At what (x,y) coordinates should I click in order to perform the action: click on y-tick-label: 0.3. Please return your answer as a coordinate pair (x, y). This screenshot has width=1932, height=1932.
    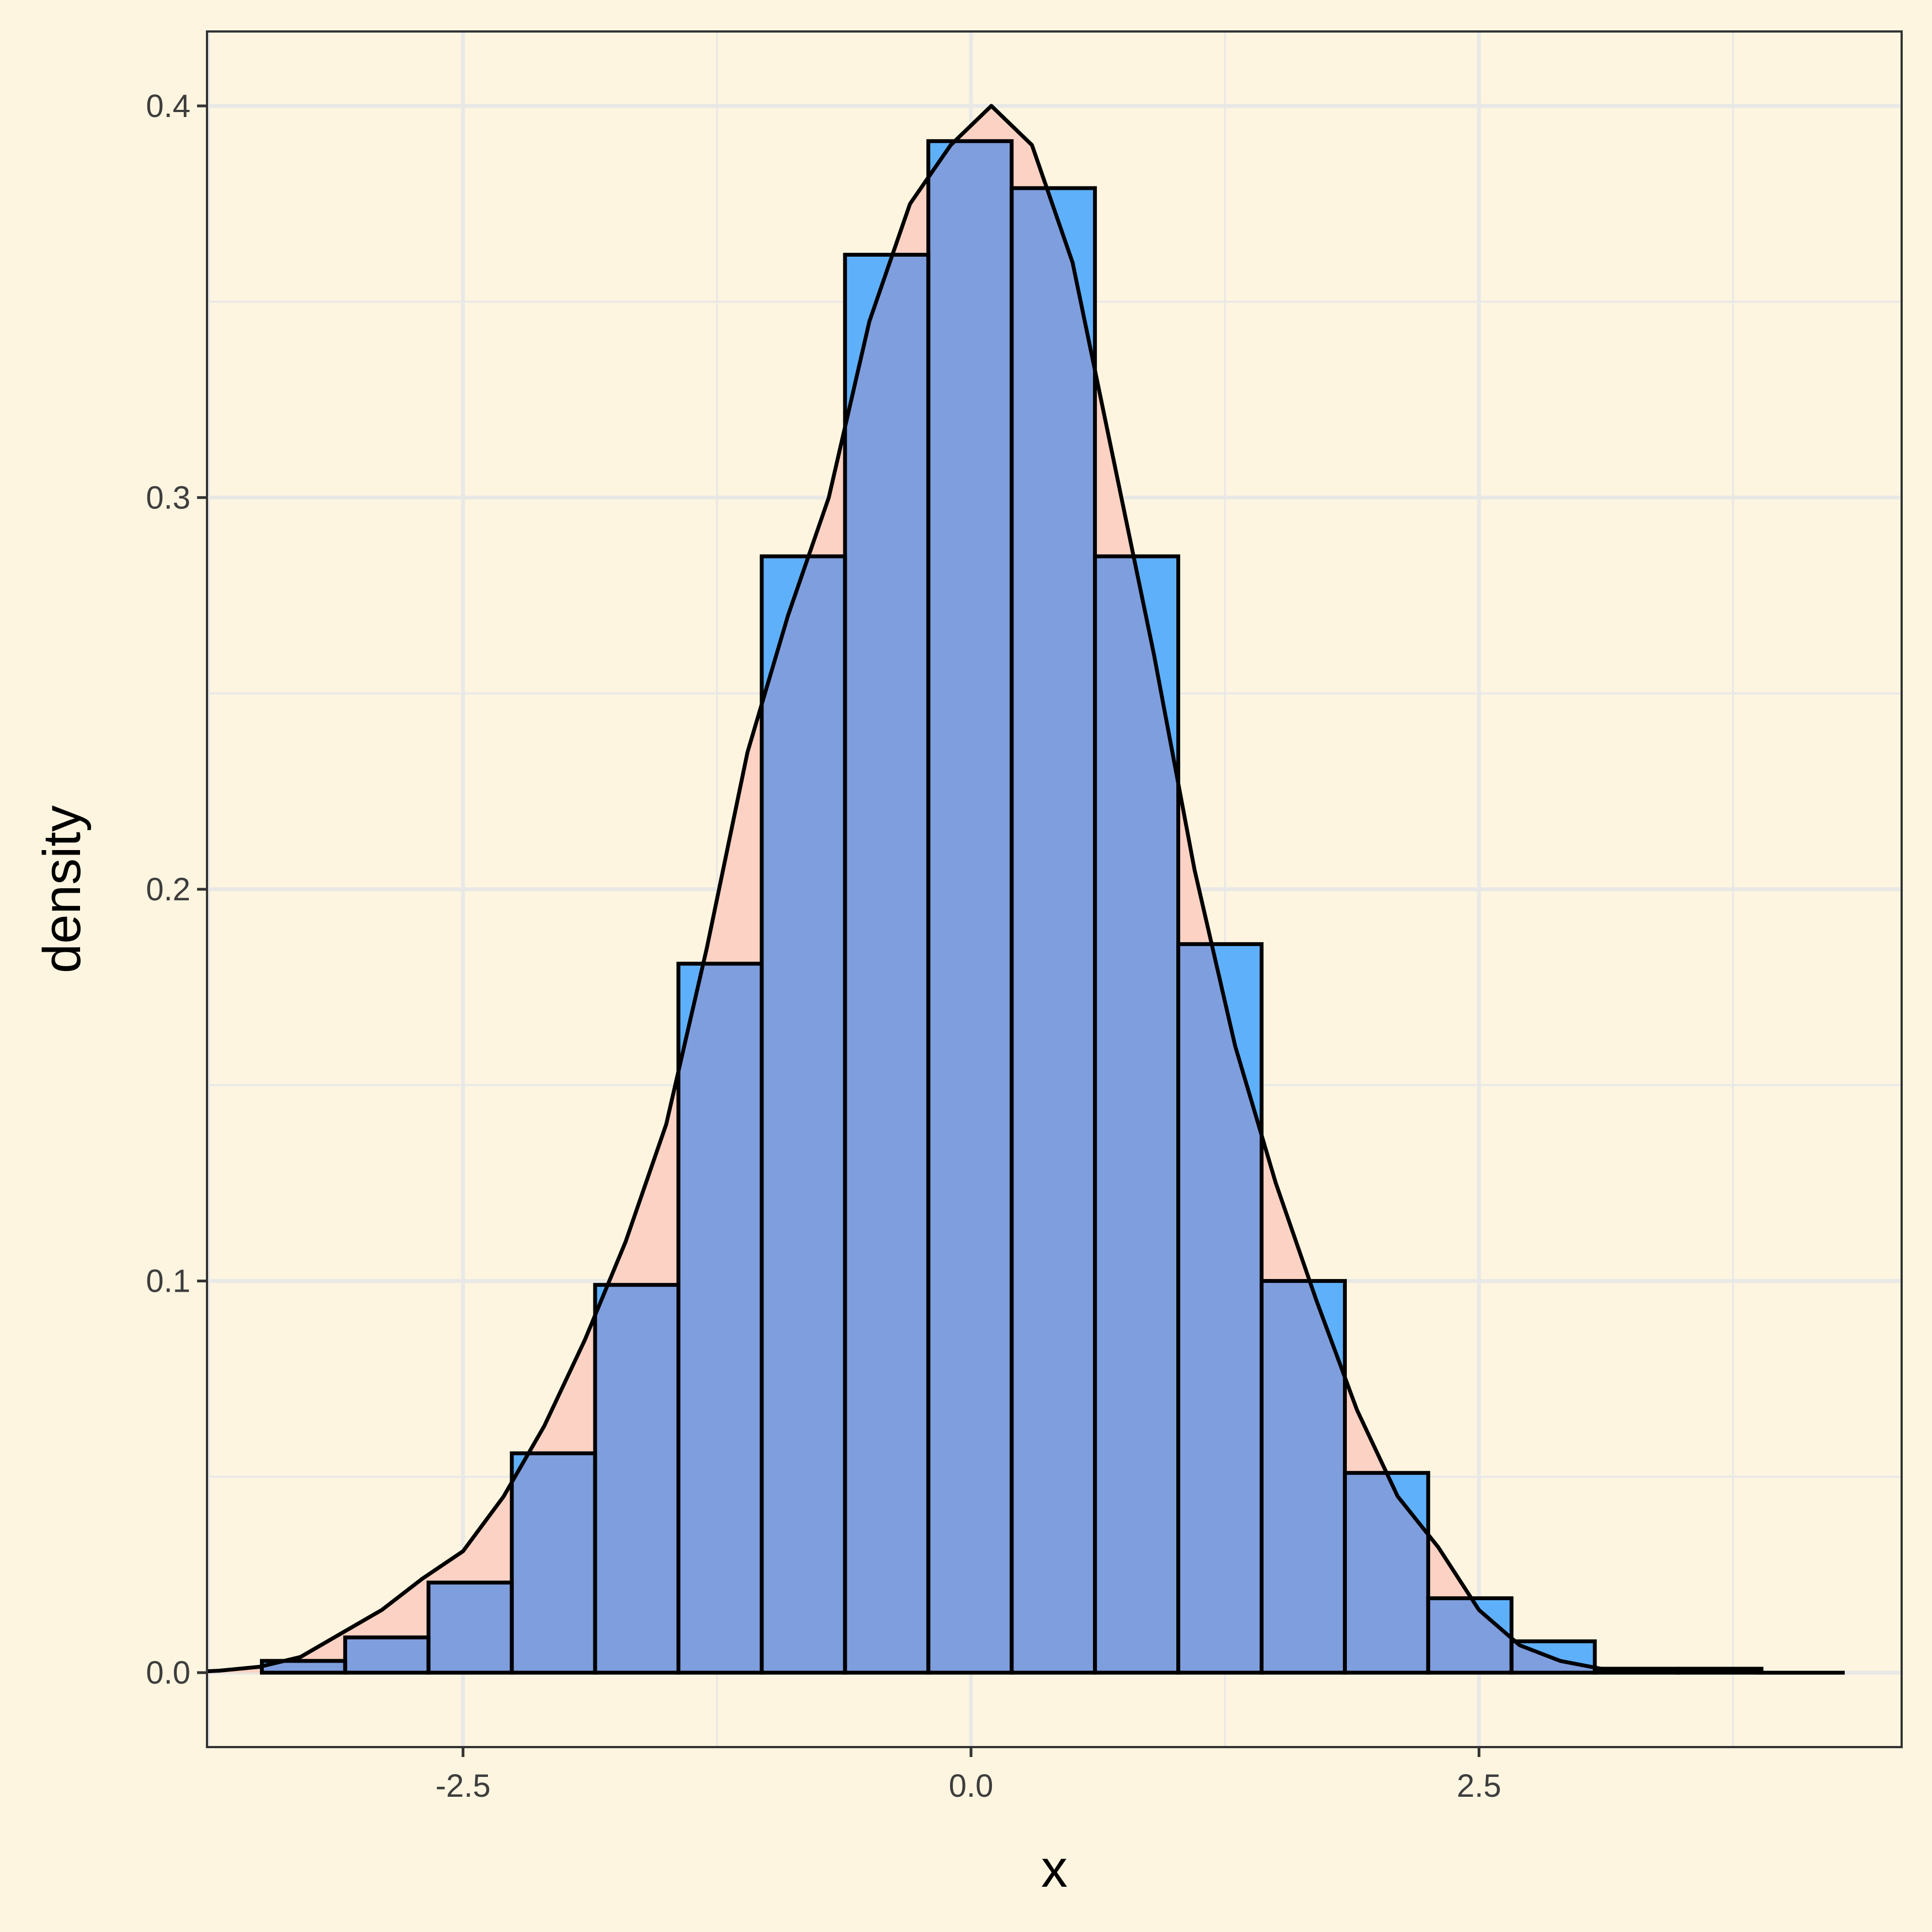
    Looking at the image, I should click on (168, 498).